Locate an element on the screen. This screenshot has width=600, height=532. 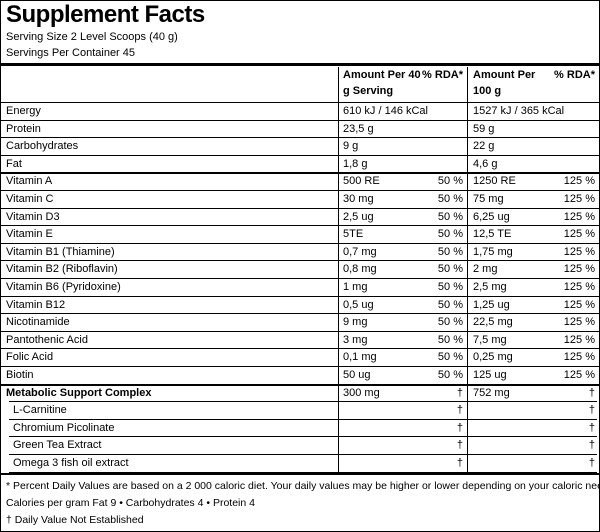
row-name: Vitamin C is located at coordinates (30, 199).